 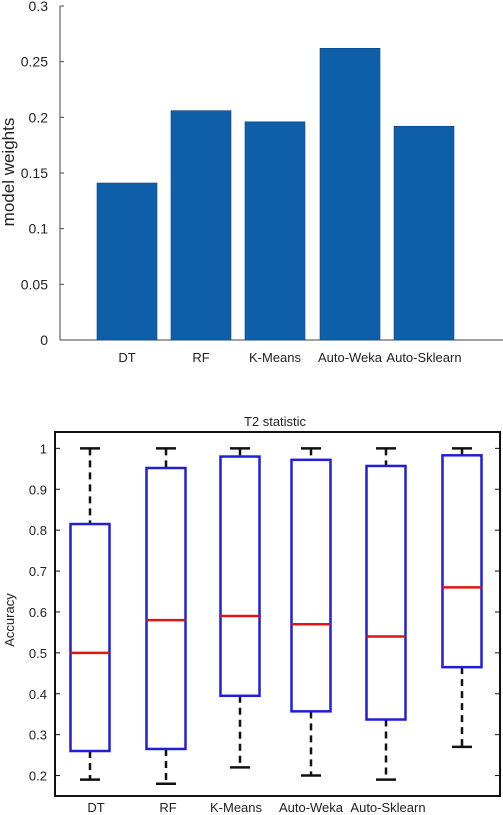 What do you see at coordinates (39, 117) in the screenshot?
I see `bar-chart-ytick-label: 0.2` at bounding box center [39, 117].